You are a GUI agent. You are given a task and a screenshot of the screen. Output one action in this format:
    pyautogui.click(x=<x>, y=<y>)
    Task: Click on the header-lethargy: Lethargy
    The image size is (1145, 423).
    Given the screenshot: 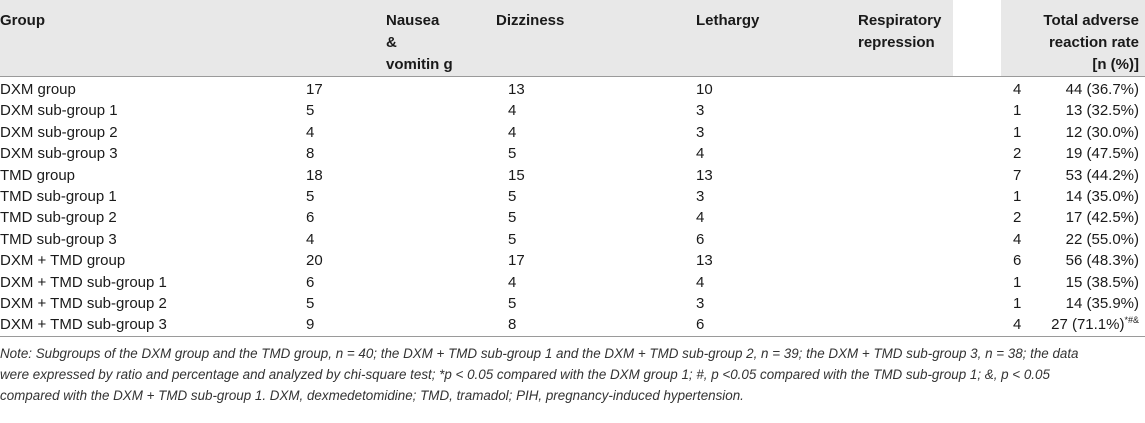 What is the action you would take?
    pyautogui.click(x=728, y=20)
    